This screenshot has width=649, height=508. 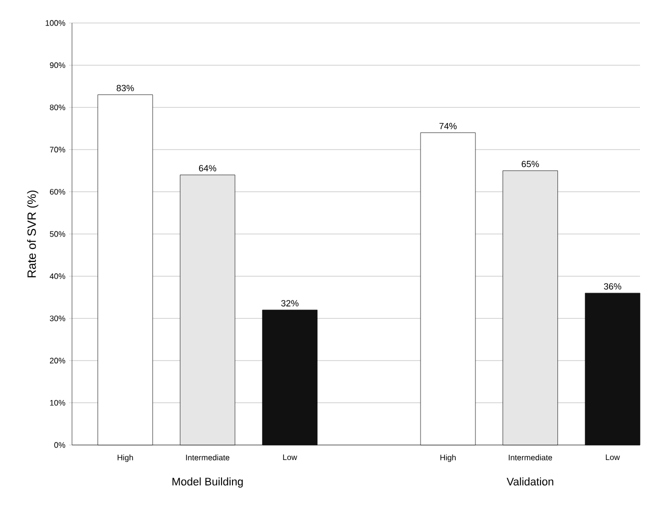 I want to click on data-label: 36%, so click(x=613, y=286).